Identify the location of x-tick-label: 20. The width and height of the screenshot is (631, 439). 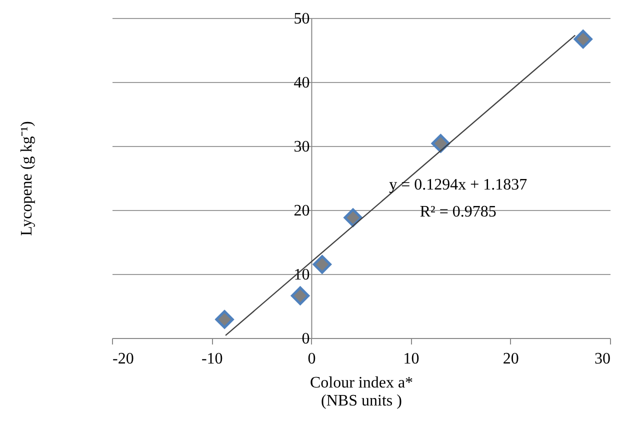
(510, 359).